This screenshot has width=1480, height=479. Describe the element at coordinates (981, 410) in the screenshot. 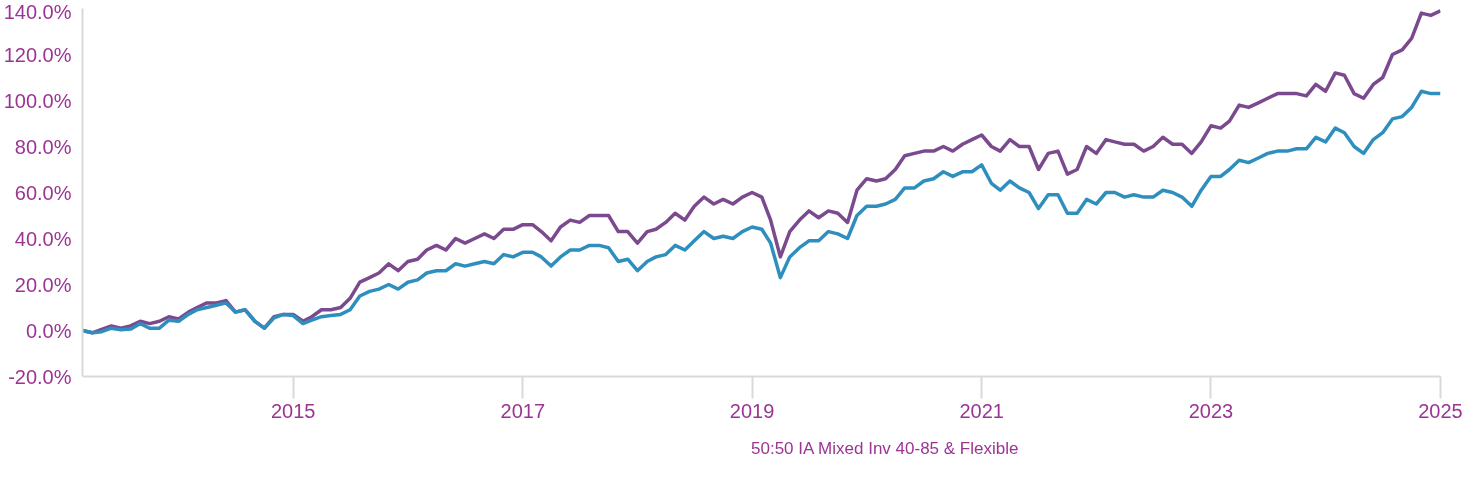

I see `x-tick-label: 2021` at that location.